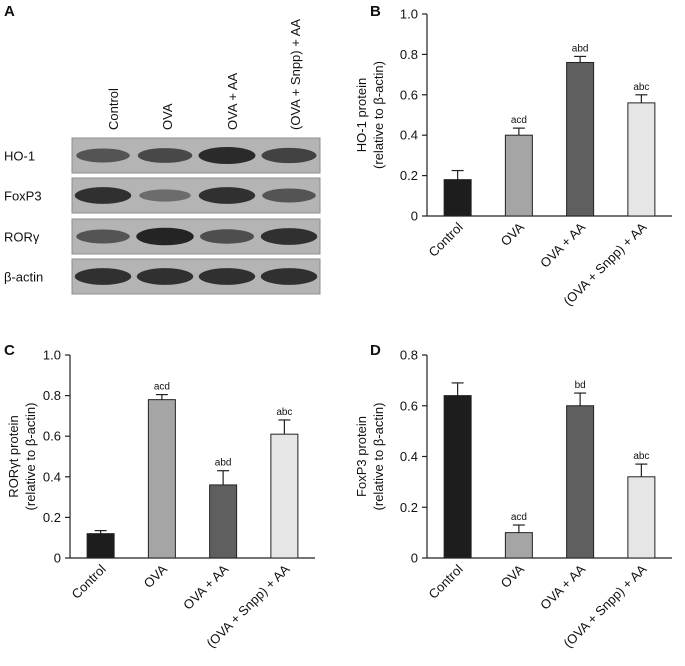  Describe the element at coordinates (295, 74) in the screenshot. I see `blot-condition-label: (OVA + Snpp) + AA` at that location.